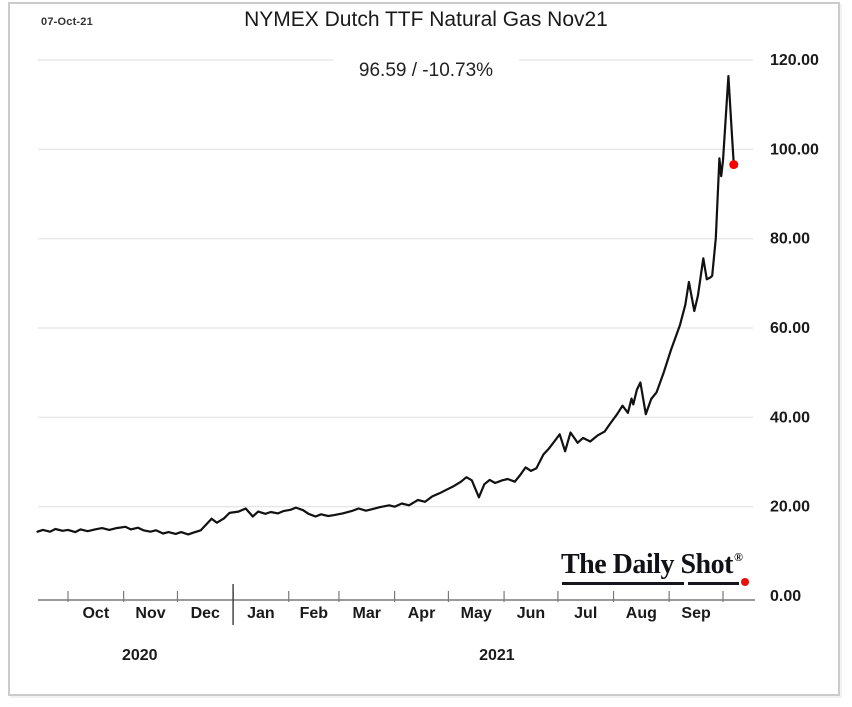 The image size is (852, 707). I want to click on last-price-marker, so click(734, 165).